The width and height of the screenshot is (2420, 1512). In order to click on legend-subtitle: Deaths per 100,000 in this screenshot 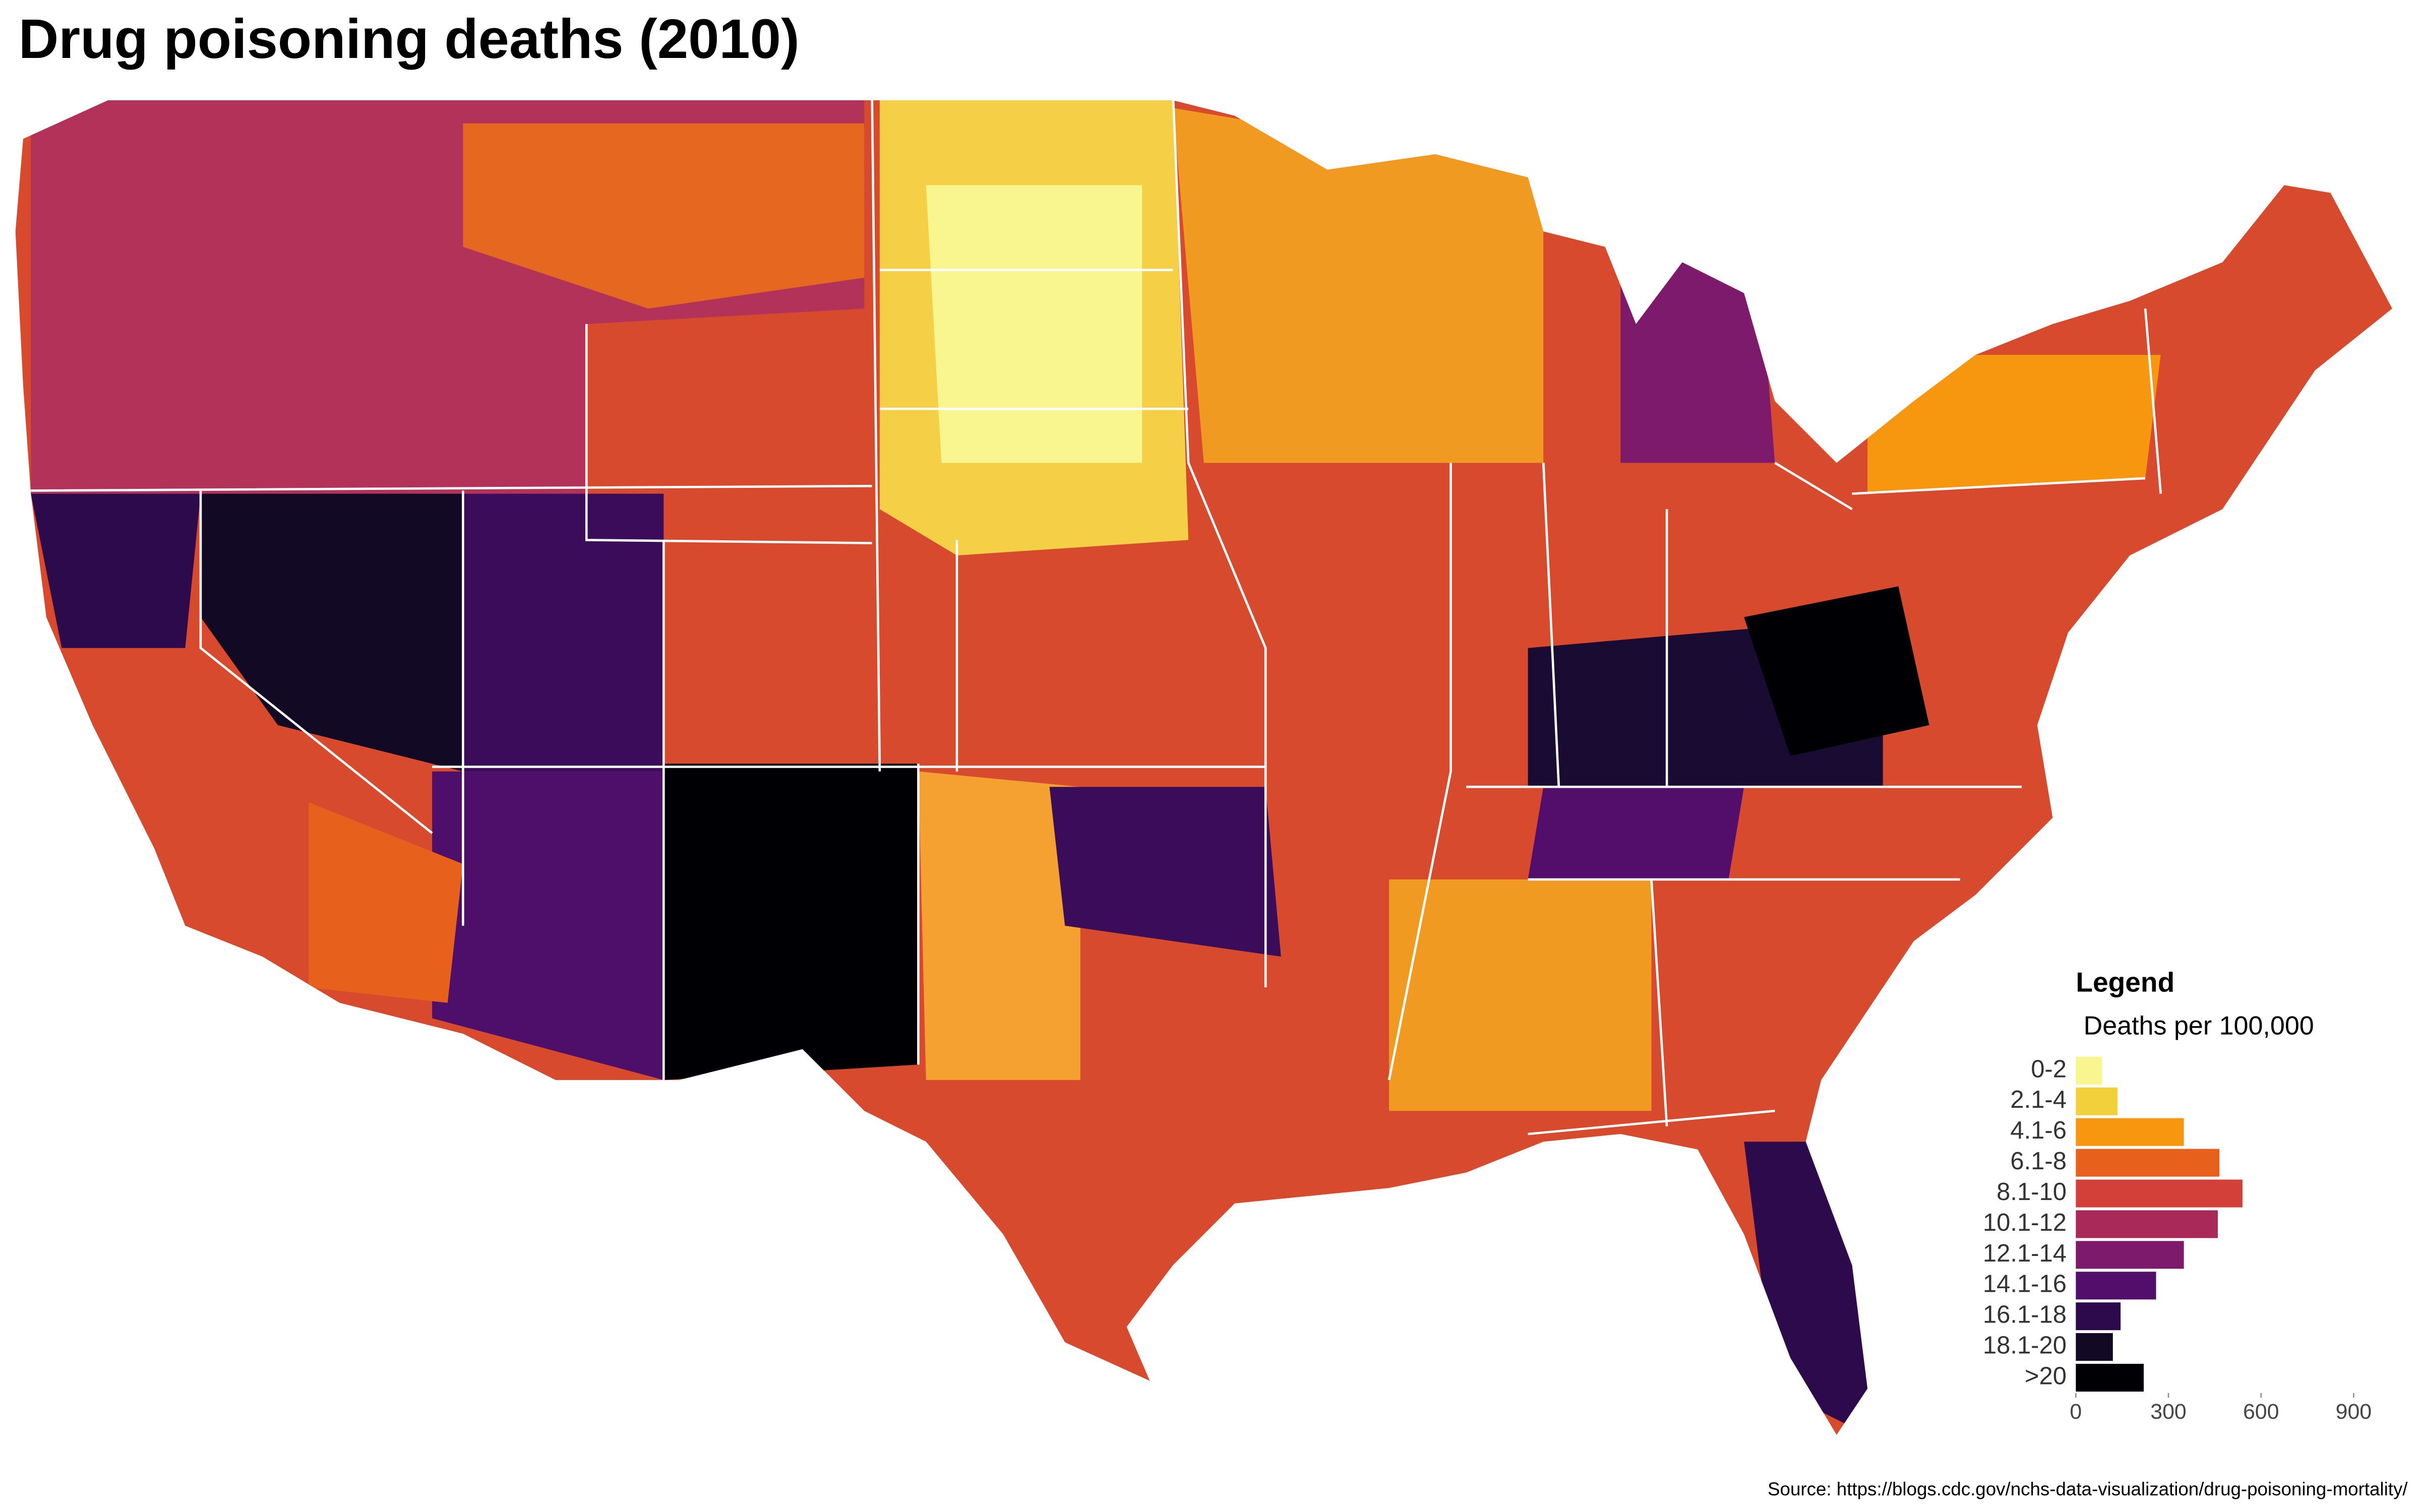, I will do `click(2199, 1026)`.